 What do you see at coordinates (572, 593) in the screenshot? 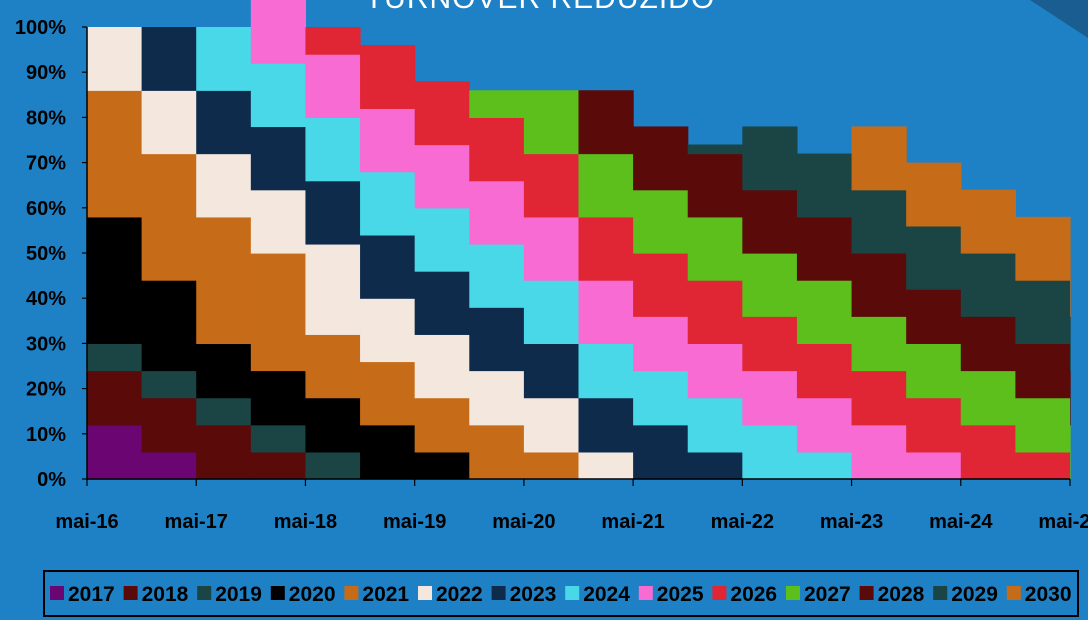
I see `legend-swatch-2024` at bounding box center [572, 593].